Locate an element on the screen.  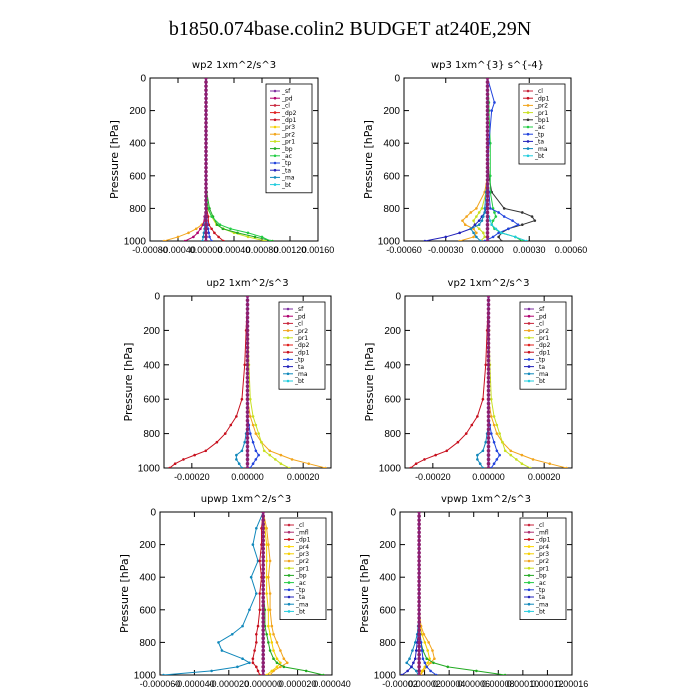
y-tick-label: 1000 is located at coordinates (149, 469).